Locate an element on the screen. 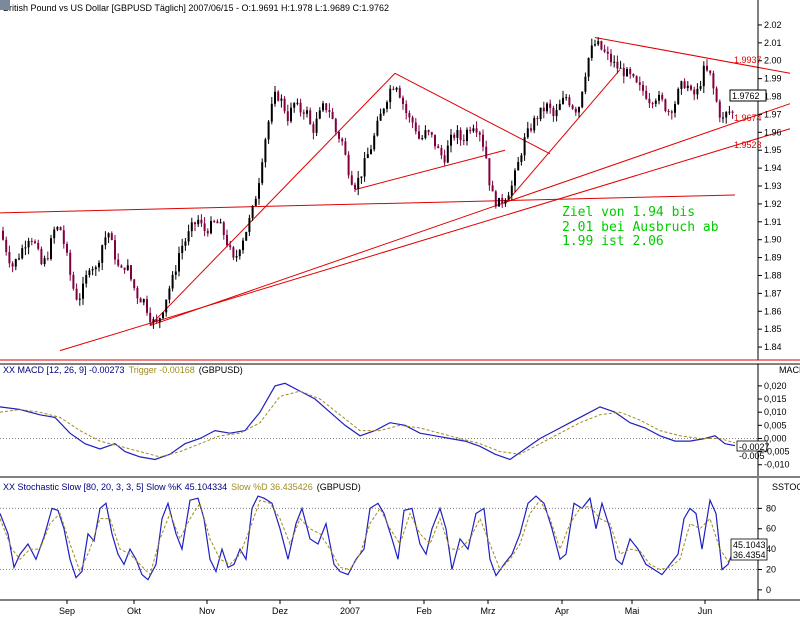  stoch-tick-label: 40 is located at coordinates (771, 549).